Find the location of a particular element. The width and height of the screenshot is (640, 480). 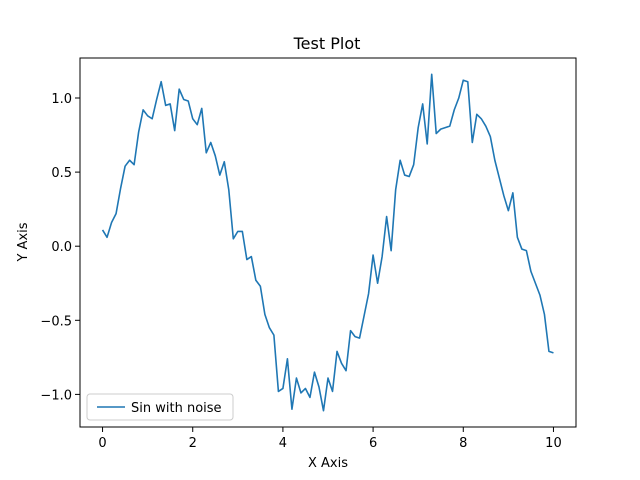

x-tick-label: 6 is located at coordinates (373, 443).